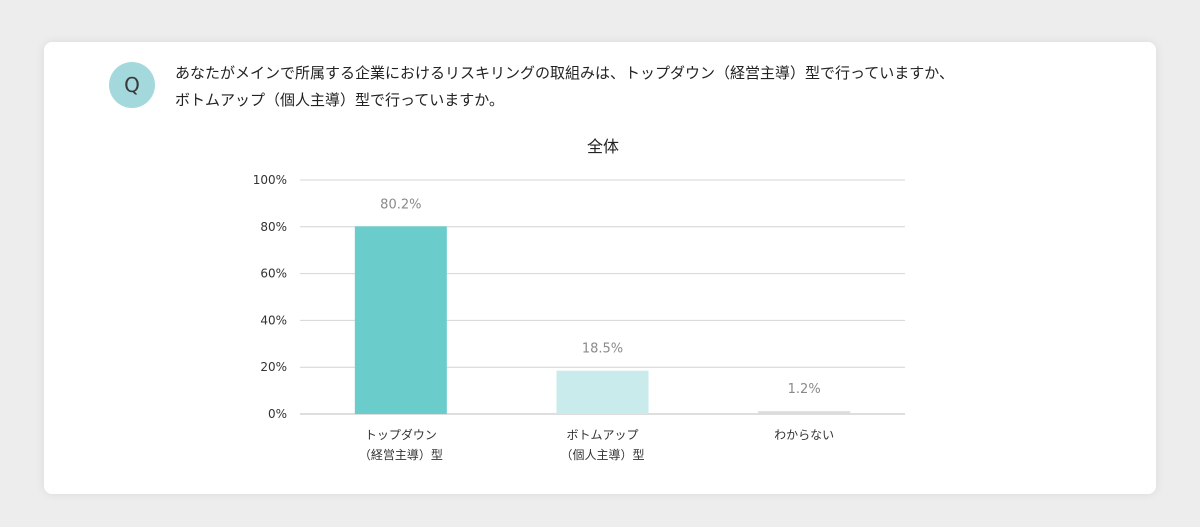 The image size is (1200, 527). What do you see at coordinates (602, 455) in the screenshot?
I see `x-tick-label: （個人主導）型` at bounding box center [602, 455].